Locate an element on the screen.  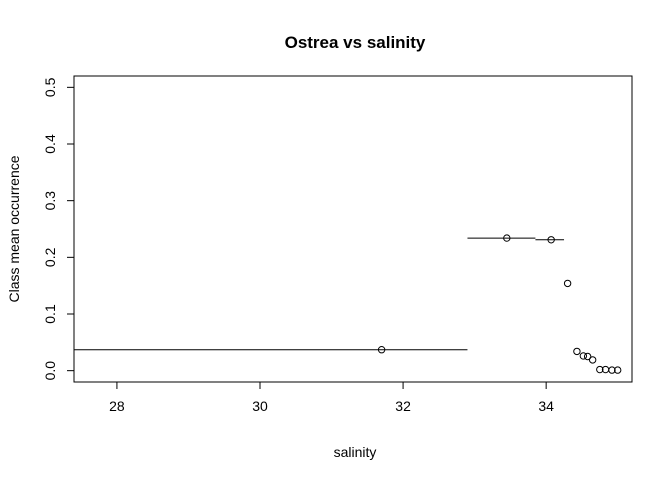
y-tick-label: 0.4 is located at coordinates (50, 144).